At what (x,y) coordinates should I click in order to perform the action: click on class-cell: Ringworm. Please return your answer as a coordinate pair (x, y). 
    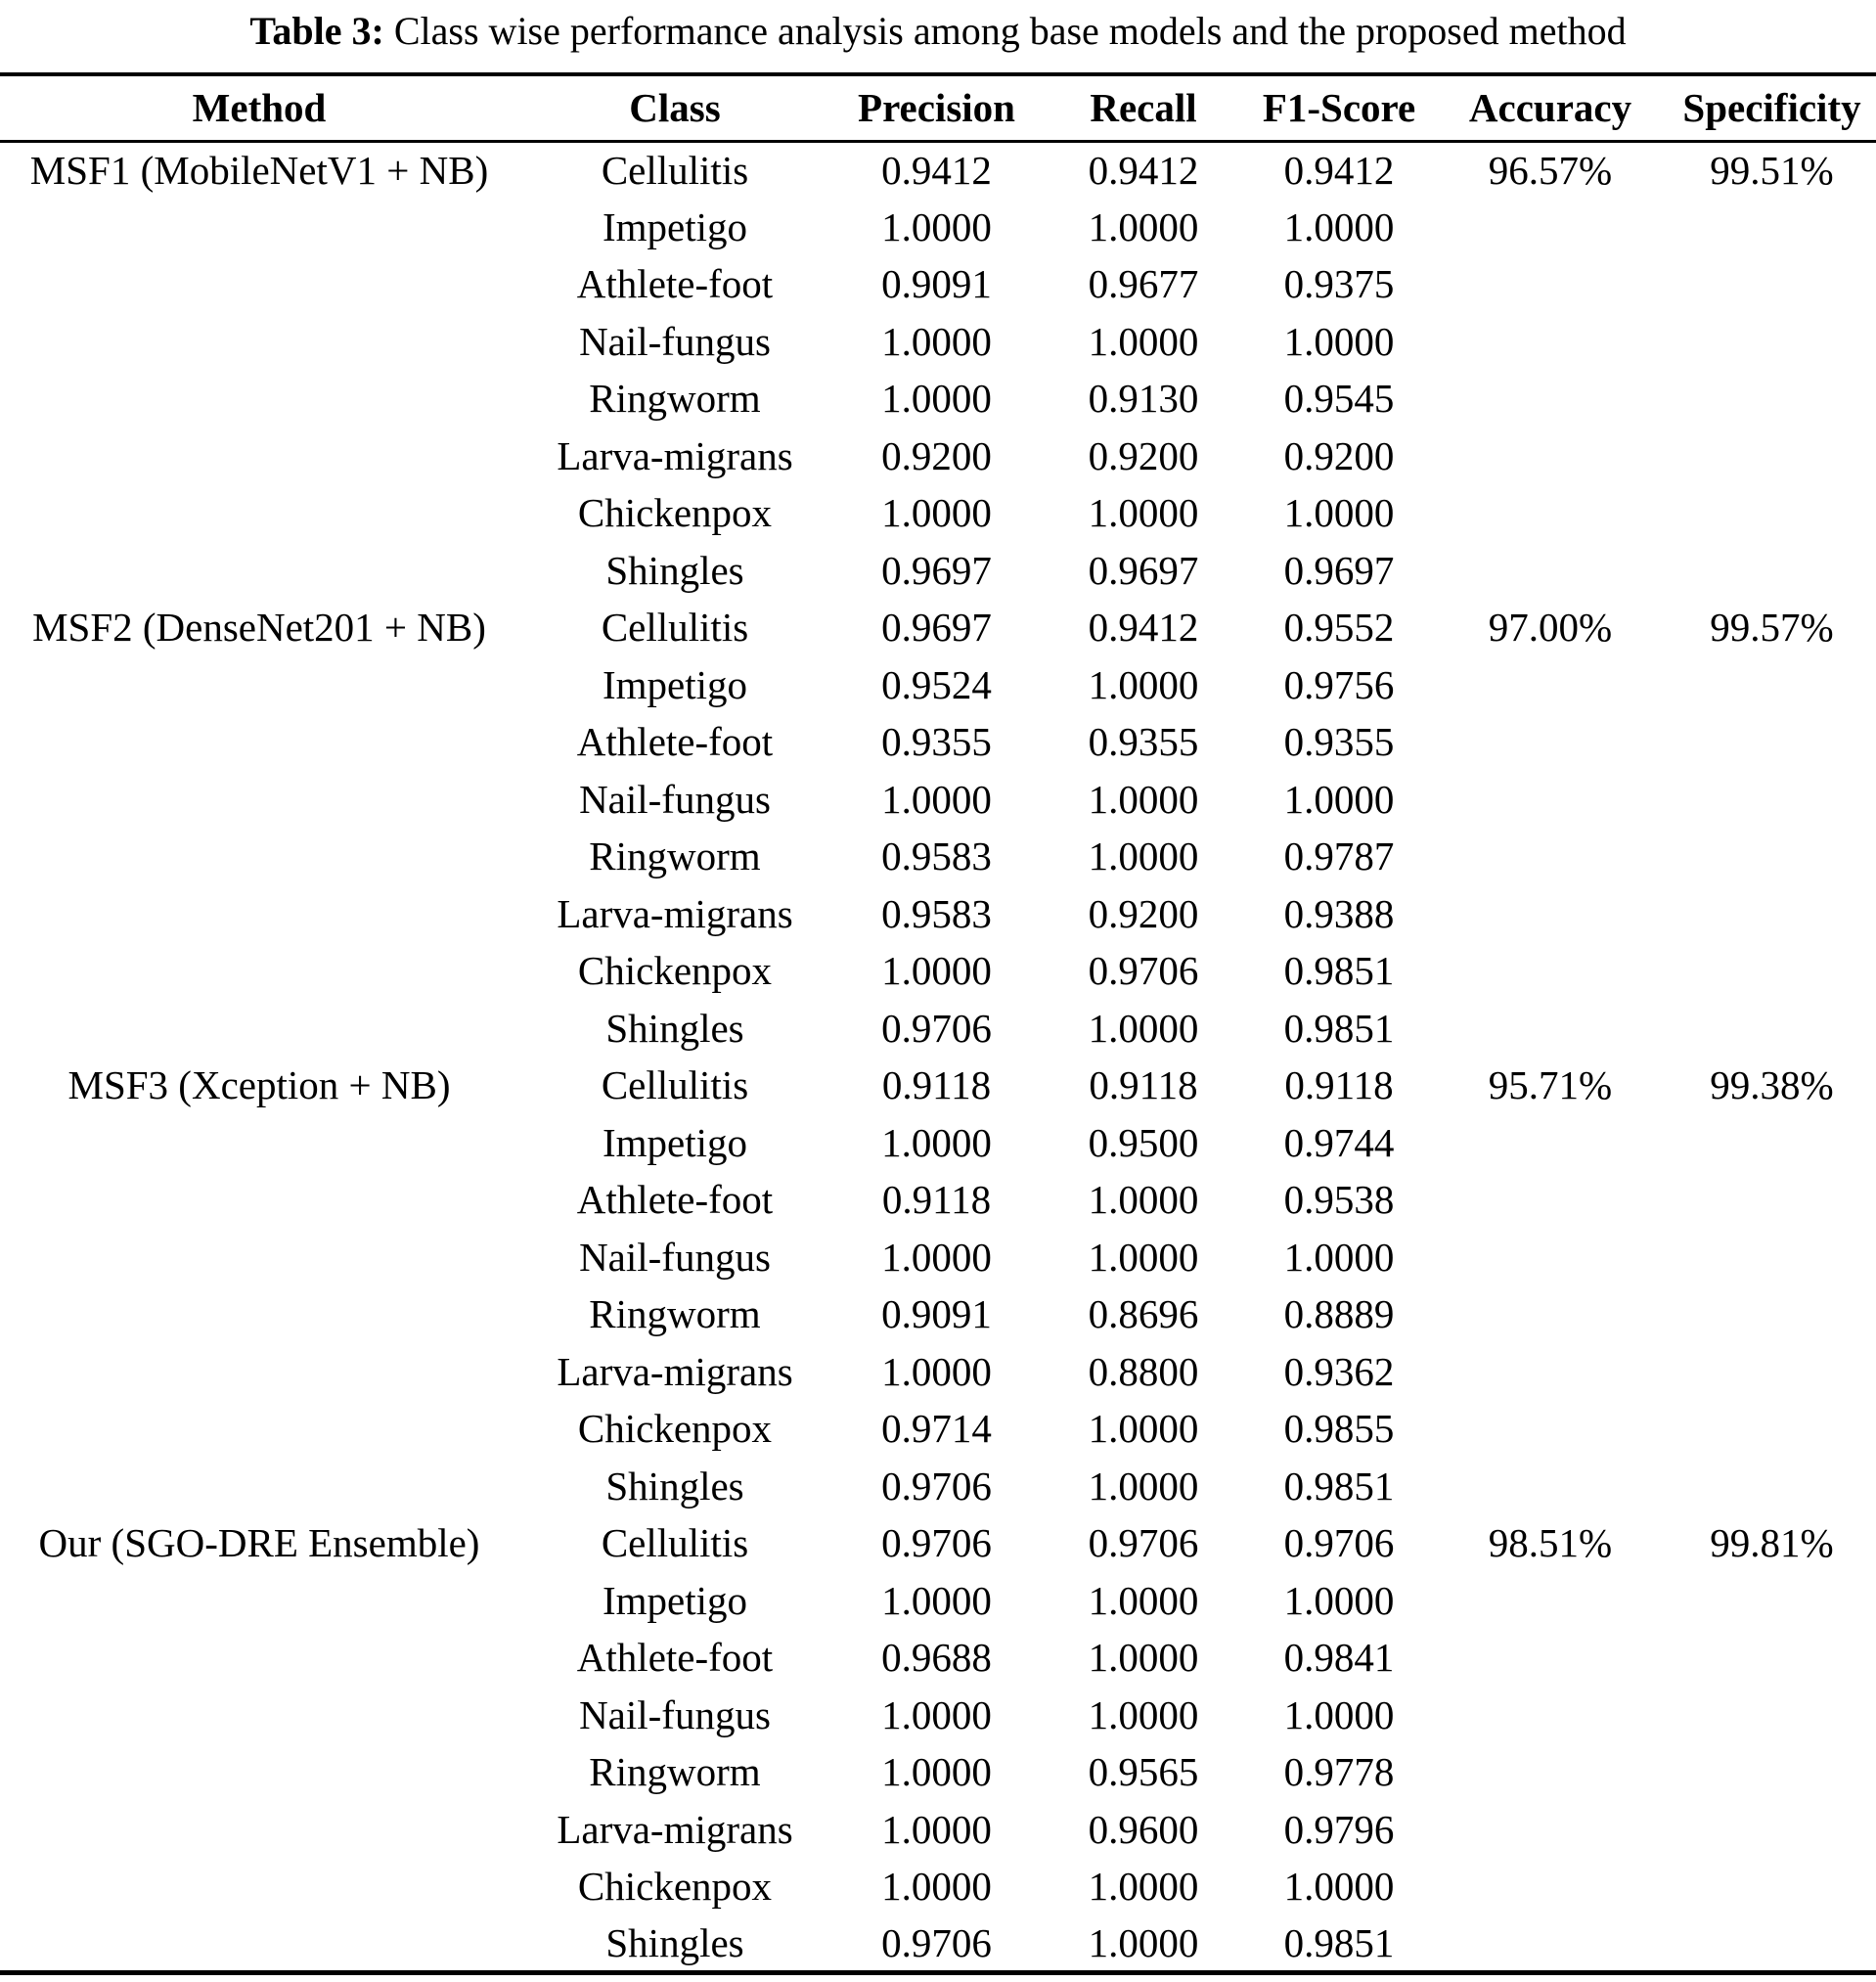
    Looking at the image, I should click on (675, 1314).